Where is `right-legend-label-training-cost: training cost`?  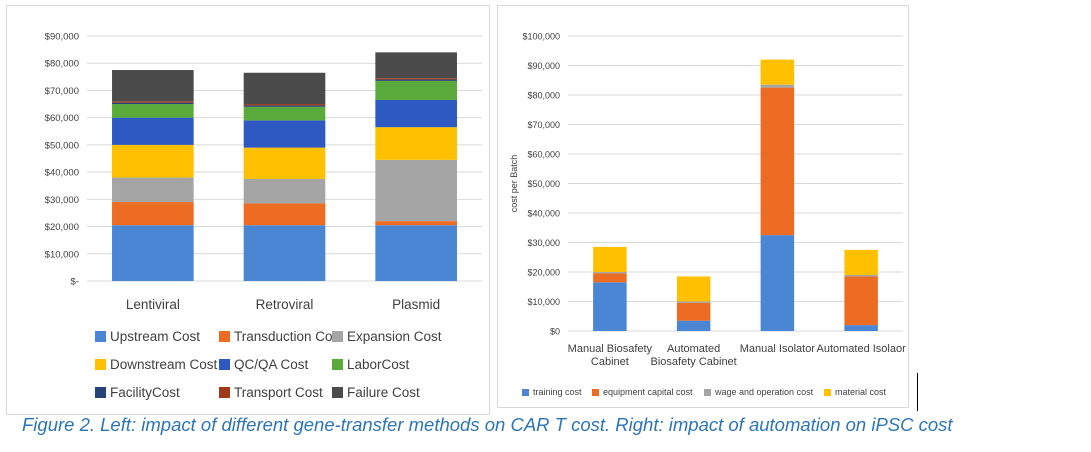
right-legend-label-training-cost: training cost is located at coordinates (557, 392).